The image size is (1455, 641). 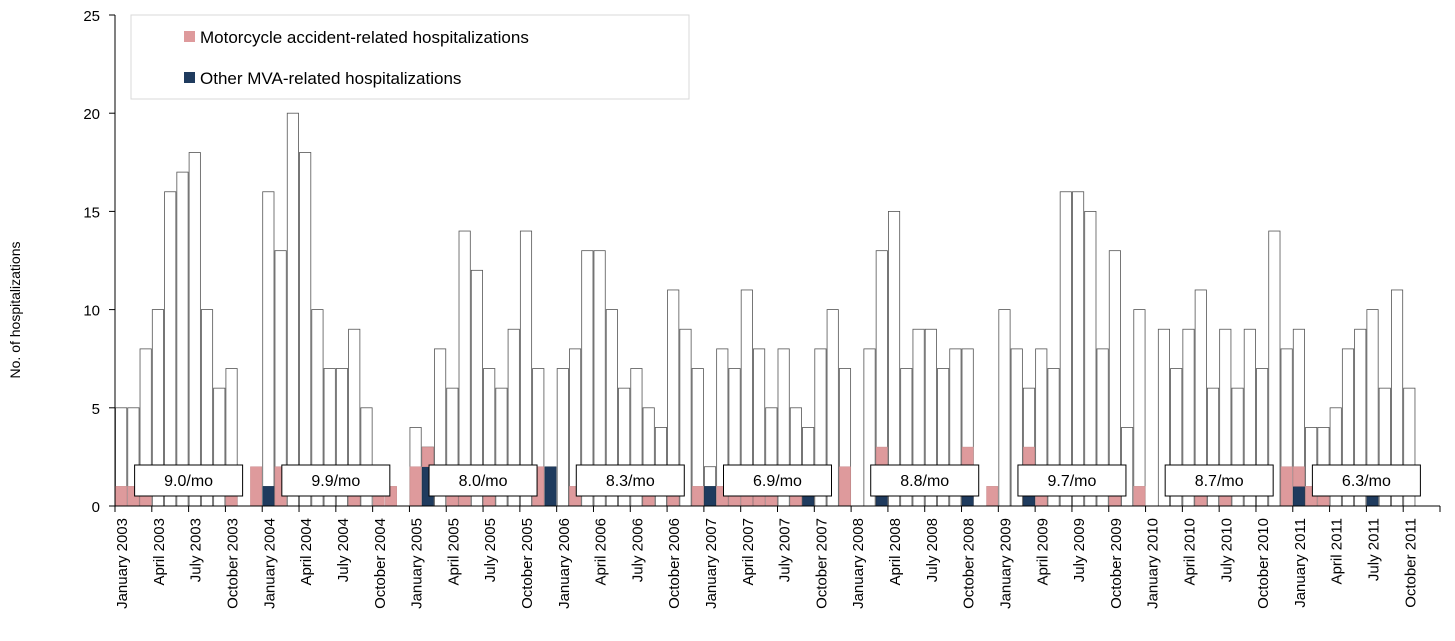 What do you see at coordinates (189, 77) in the screenshot?
I see `legend-swatch-other-mva` at bounding box center [189, 77].